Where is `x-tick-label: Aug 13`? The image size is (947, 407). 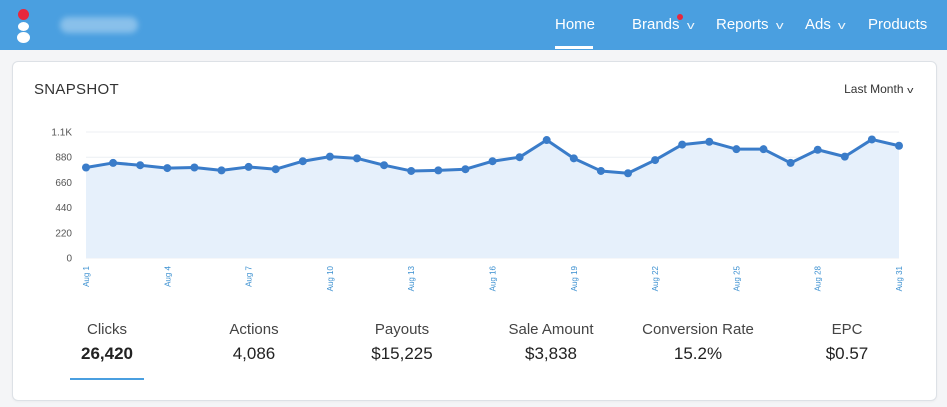
x-tick-label: Aug 13 is located at coordinates (411, 278).